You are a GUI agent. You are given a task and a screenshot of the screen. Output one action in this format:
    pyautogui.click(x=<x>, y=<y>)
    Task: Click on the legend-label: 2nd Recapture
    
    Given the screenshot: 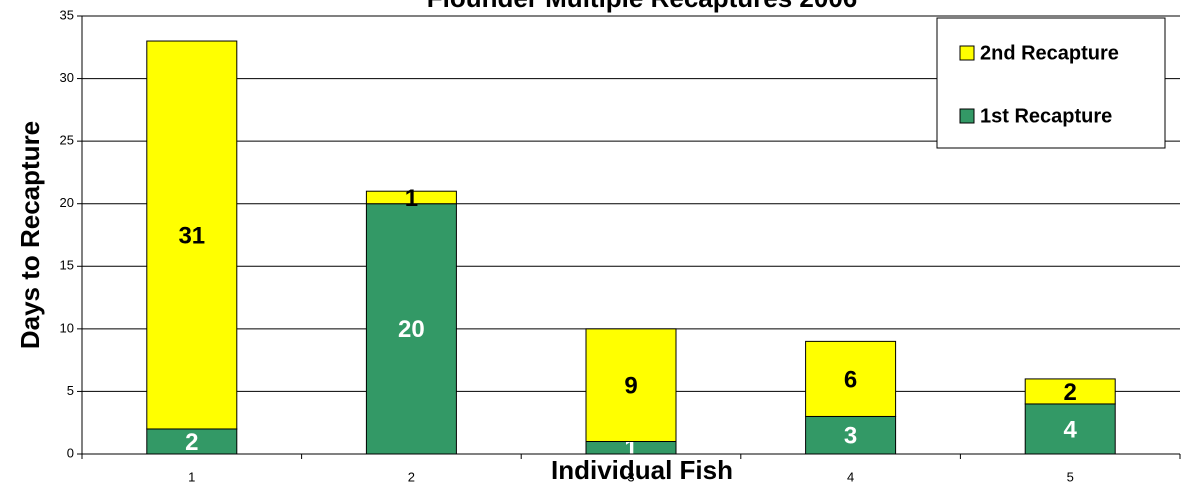 What is the action you would take?
    pyautogui.click(x=1049, y=53)
    